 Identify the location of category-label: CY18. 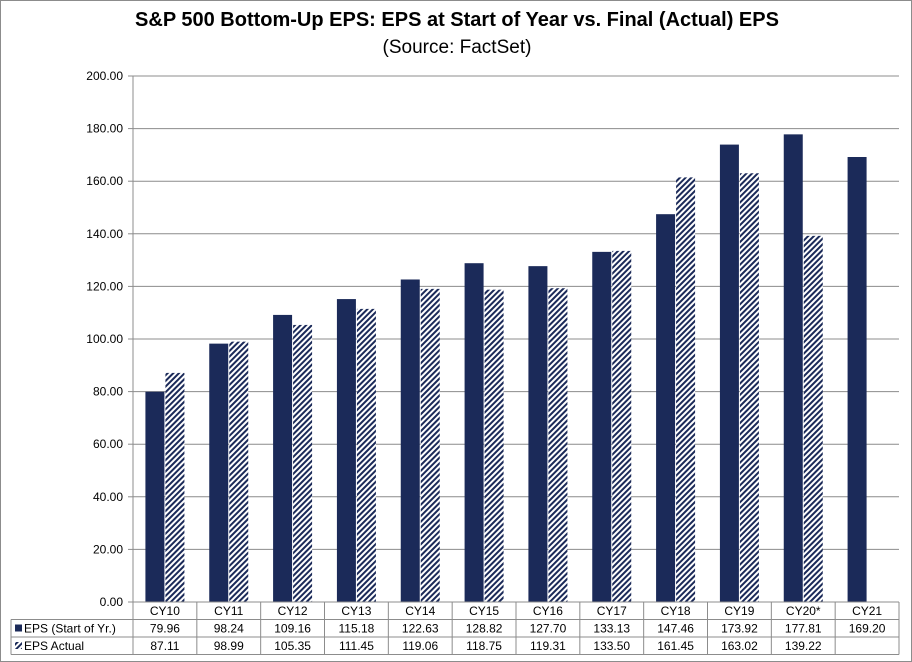
(676, 611).